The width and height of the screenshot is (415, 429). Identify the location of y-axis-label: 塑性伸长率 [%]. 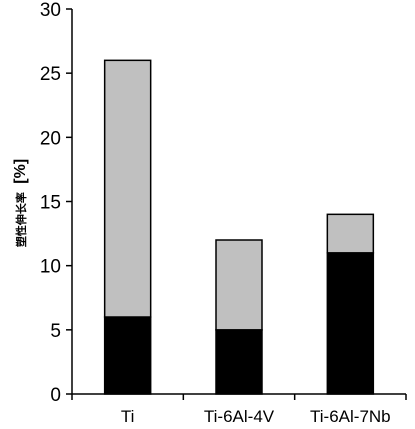
(20, 203).